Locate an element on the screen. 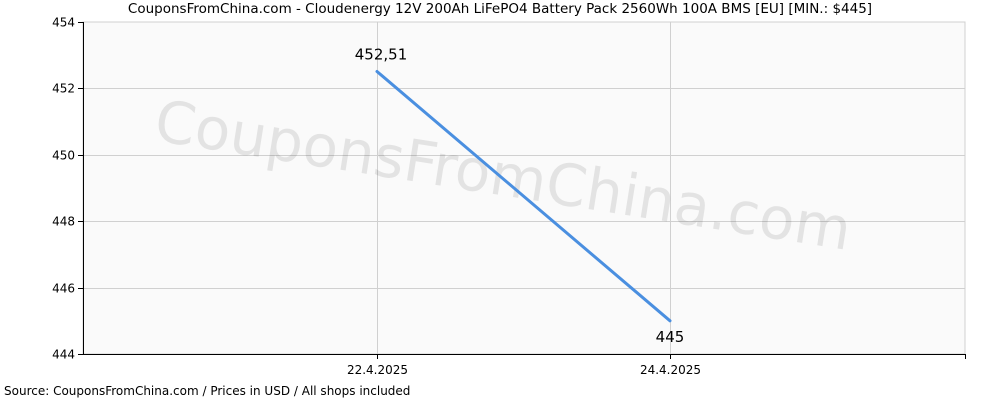 Image resolution: width=1000 pixels, height=400 pixels. x-tick-label: 24.4.2025 is located at coordinates (670, 370).